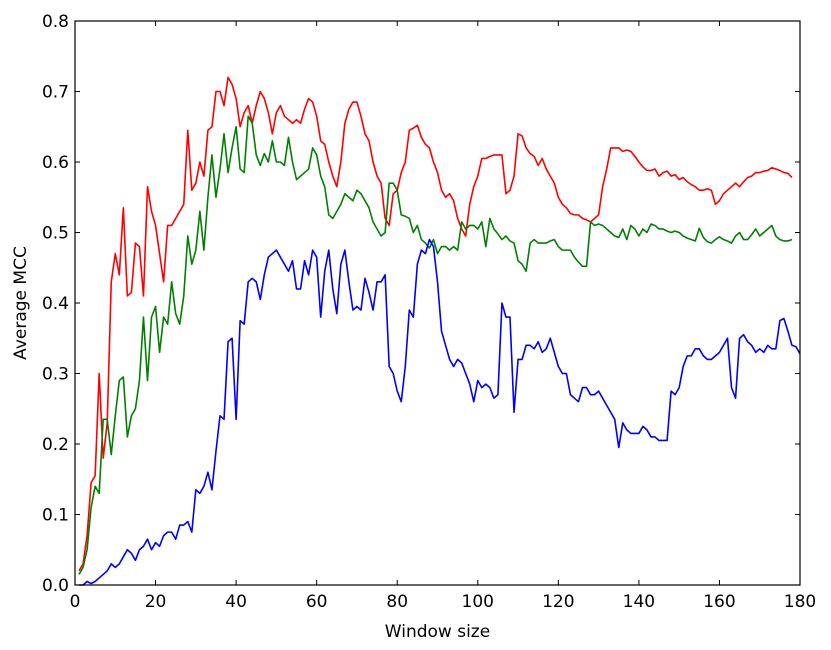 Image resolution: width=831 pixels, height=650 pixels. I want to click on x-tick-label: 0, so click(75, 602).